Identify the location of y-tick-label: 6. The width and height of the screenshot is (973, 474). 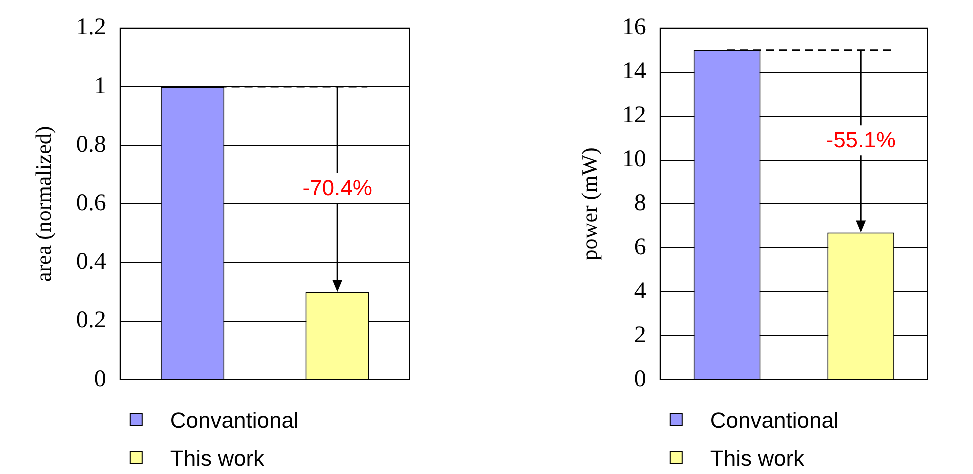
(640, 247).